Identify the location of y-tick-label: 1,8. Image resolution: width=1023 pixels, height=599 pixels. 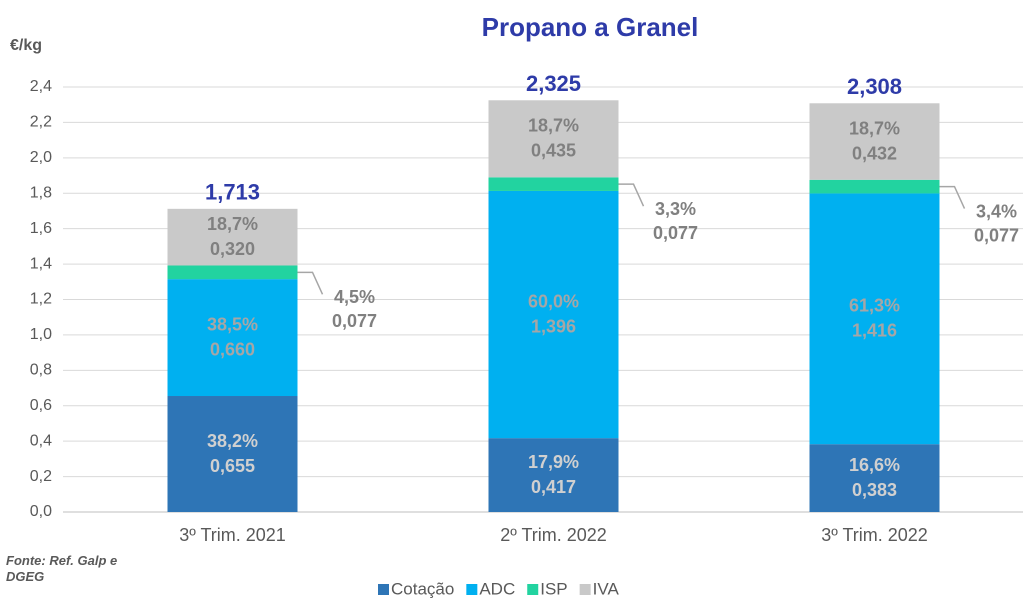
(41, 192).